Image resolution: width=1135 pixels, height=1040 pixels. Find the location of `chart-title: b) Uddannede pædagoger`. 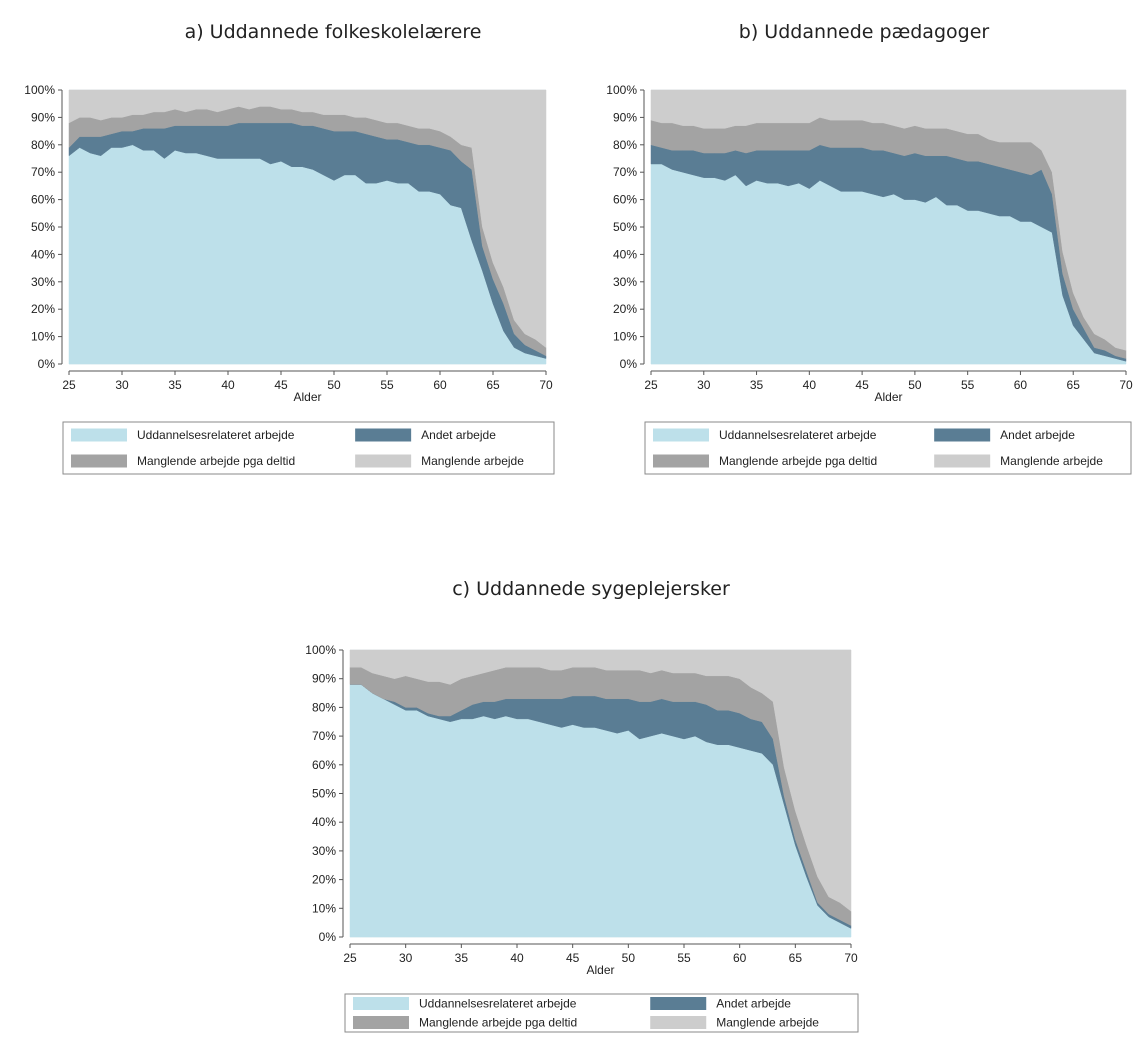

chart-title: b) Uddannede pædagoger is located at coordinates (864, 32).